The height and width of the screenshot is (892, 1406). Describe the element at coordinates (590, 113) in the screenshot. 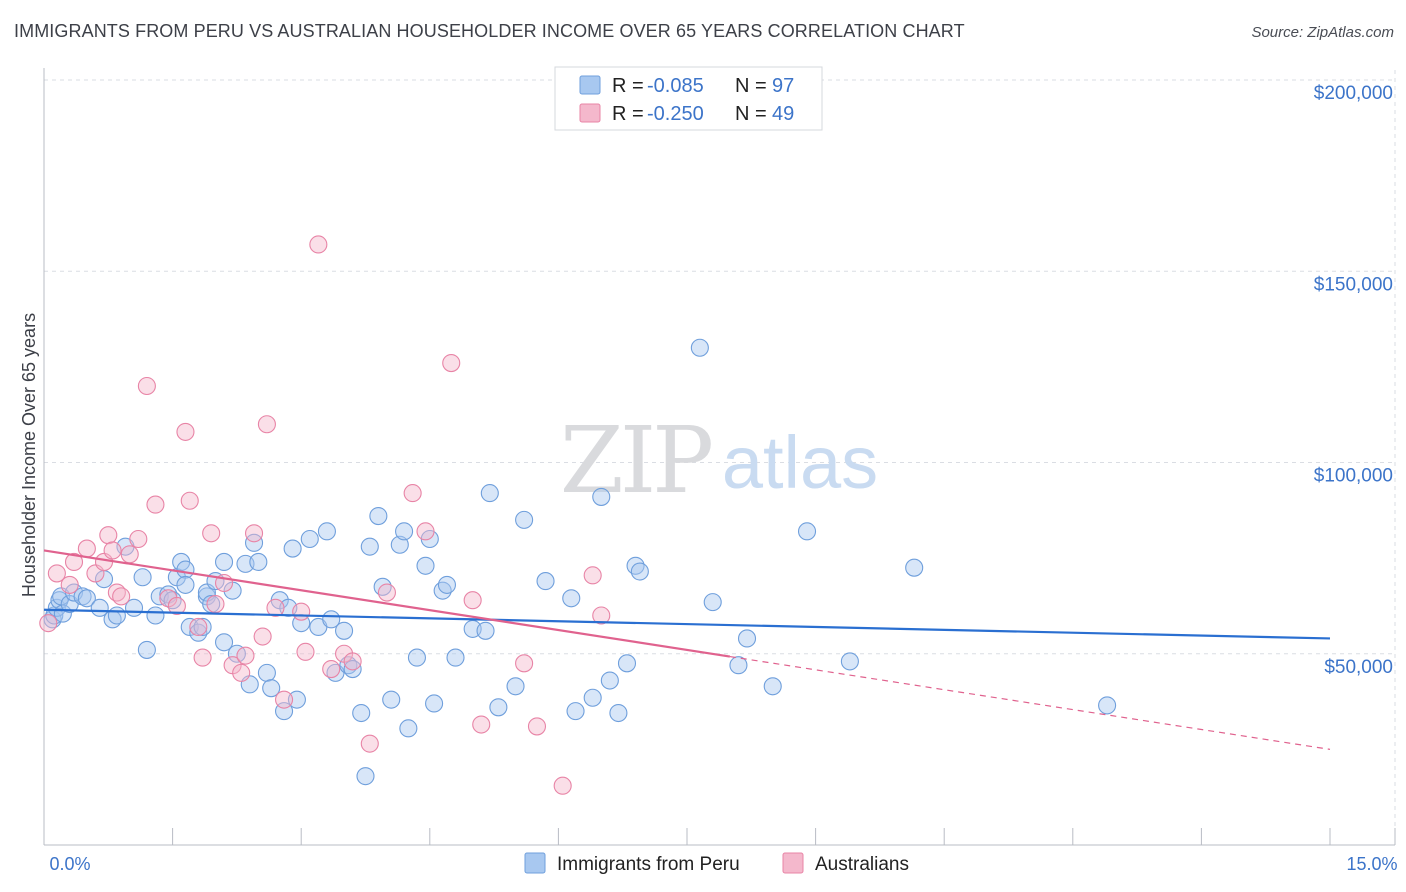

I see `legend-swatch-australians` at that location.